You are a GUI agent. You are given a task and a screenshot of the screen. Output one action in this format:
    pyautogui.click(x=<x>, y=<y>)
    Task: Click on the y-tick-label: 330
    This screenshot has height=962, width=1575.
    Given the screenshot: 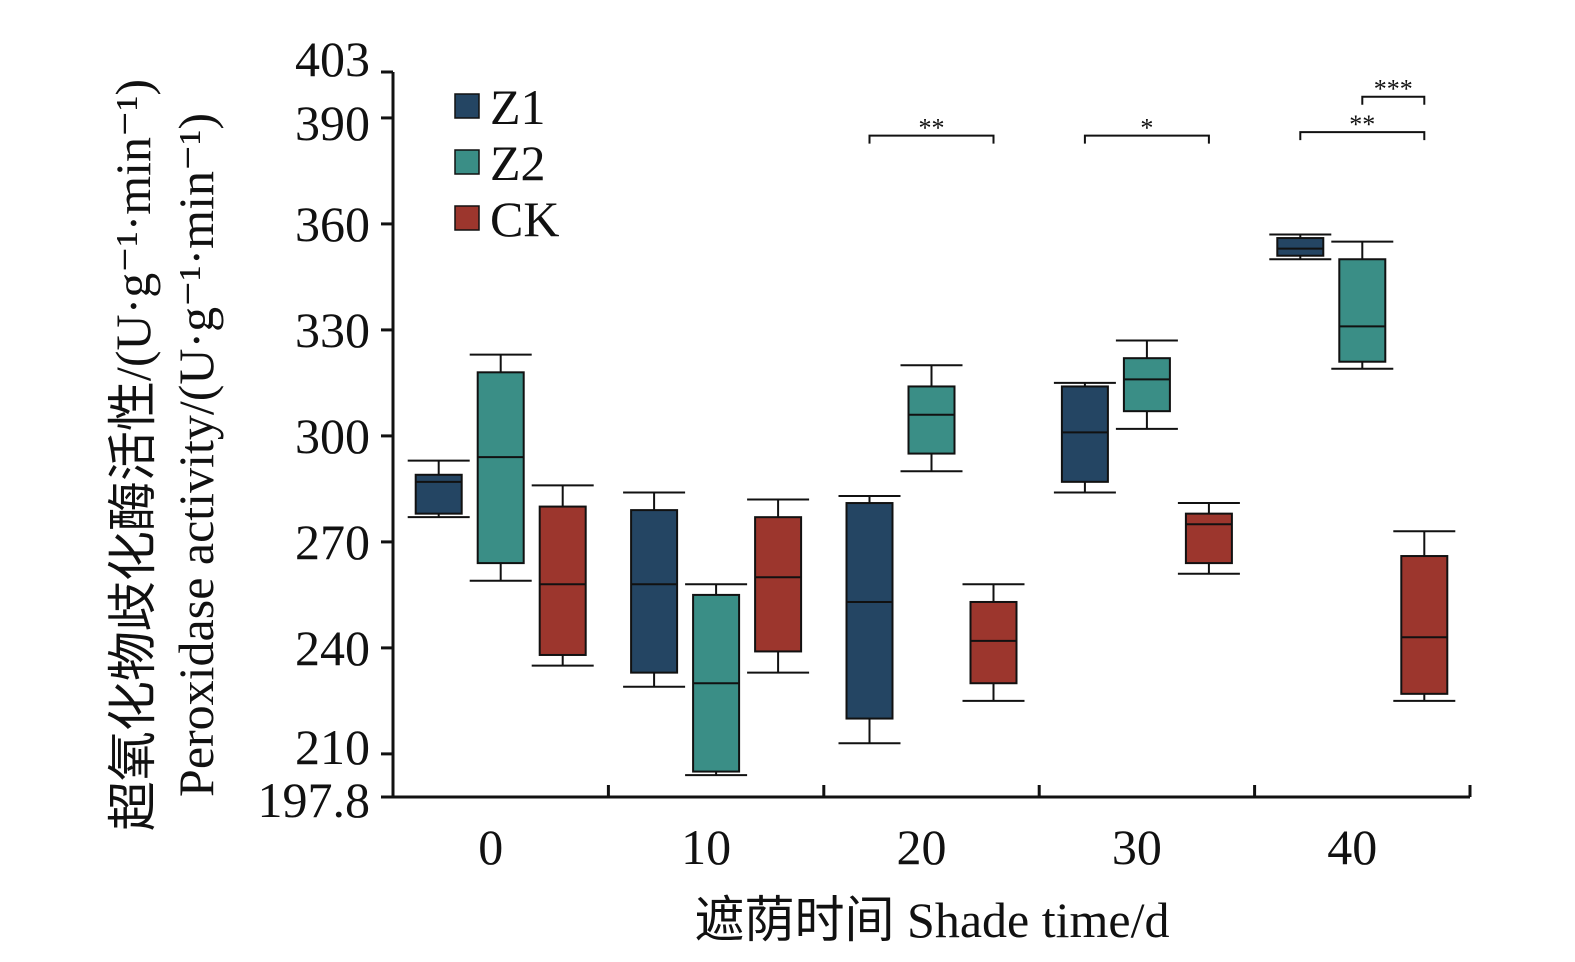 What is the action you would take?
    pyautogui.click(x=332, y=330)
    